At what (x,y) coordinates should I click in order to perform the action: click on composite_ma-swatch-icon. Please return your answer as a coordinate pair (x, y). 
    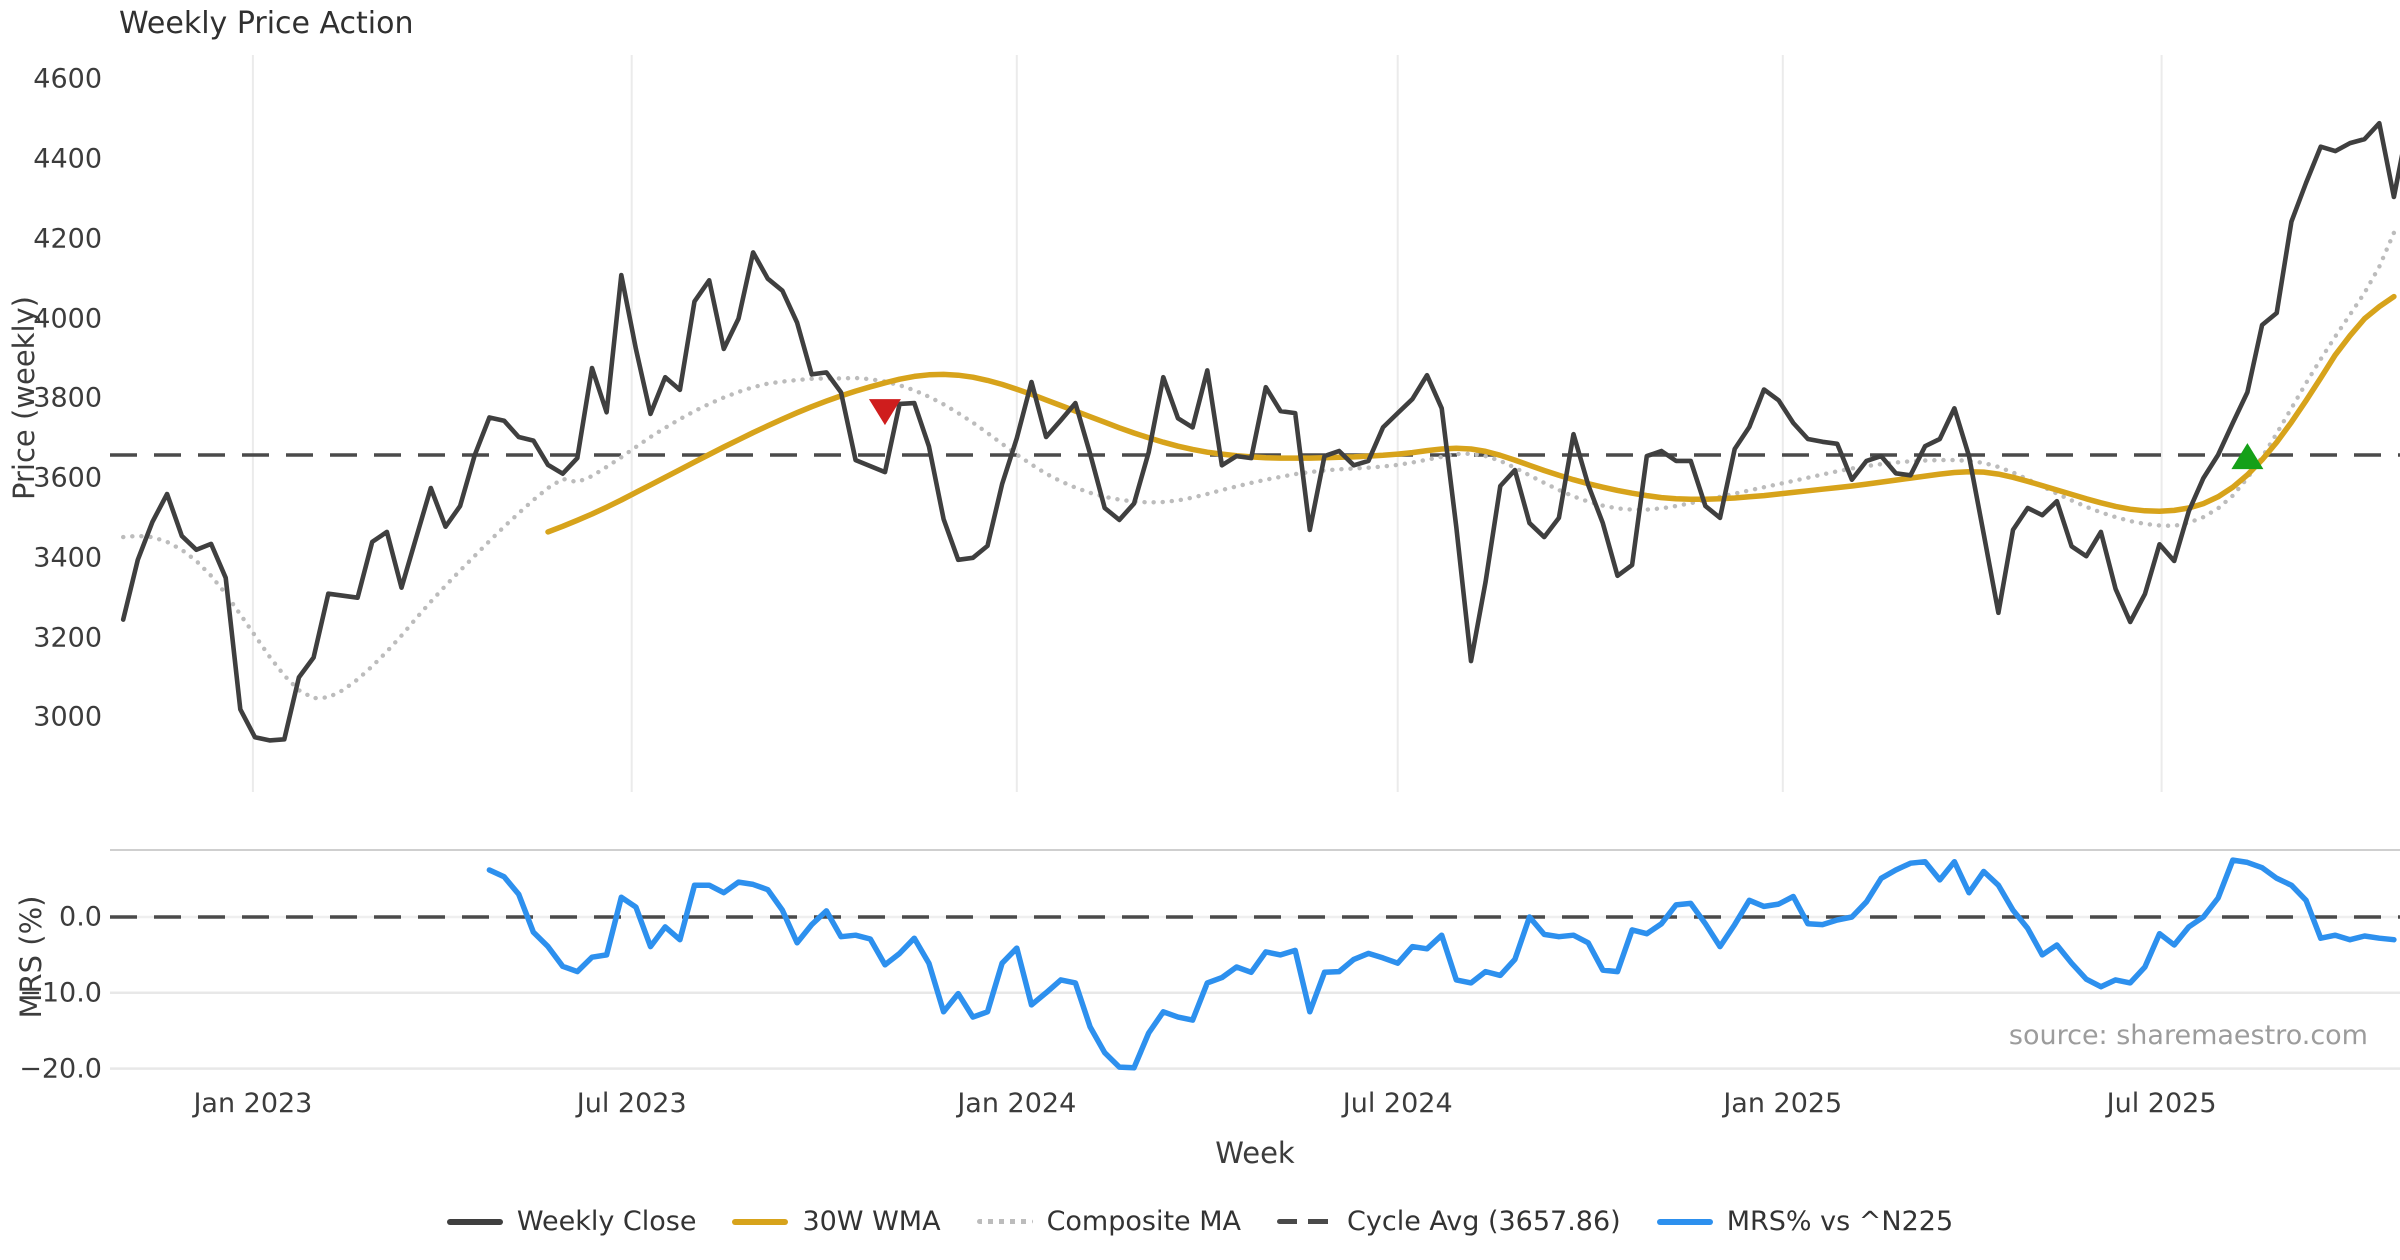
    Looking at the image, I should click on (1004, 1221).